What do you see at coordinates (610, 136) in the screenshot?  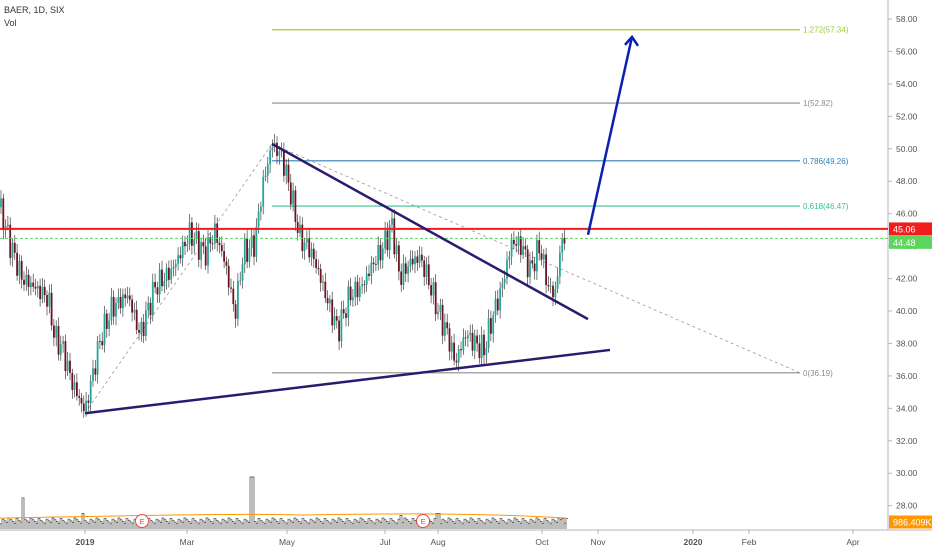 I see `projection-arrow-shaft` at bounding box center [610, 136].